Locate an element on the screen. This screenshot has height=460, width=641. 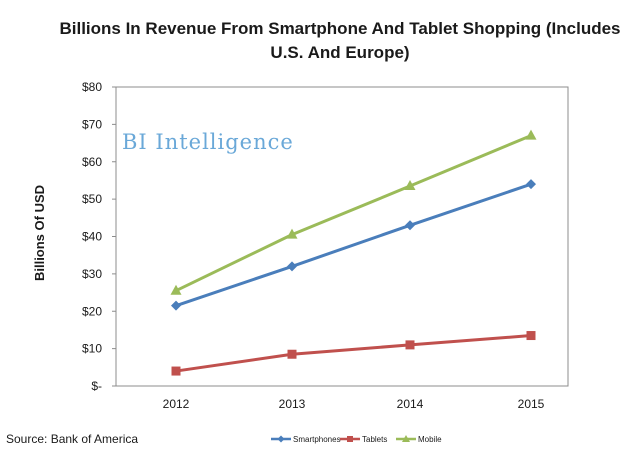
legend-marker-tablets is located at coordinates (350, 439).